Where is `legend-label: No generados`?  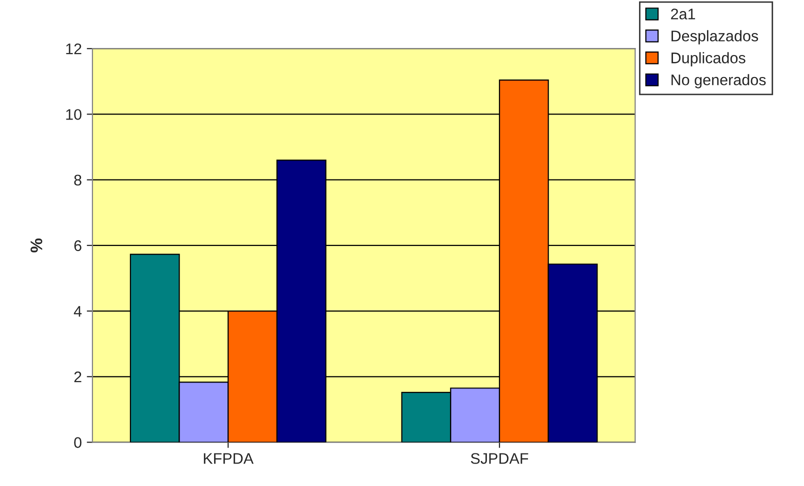
legend-label: No generados is located at coordinates (719, 81).